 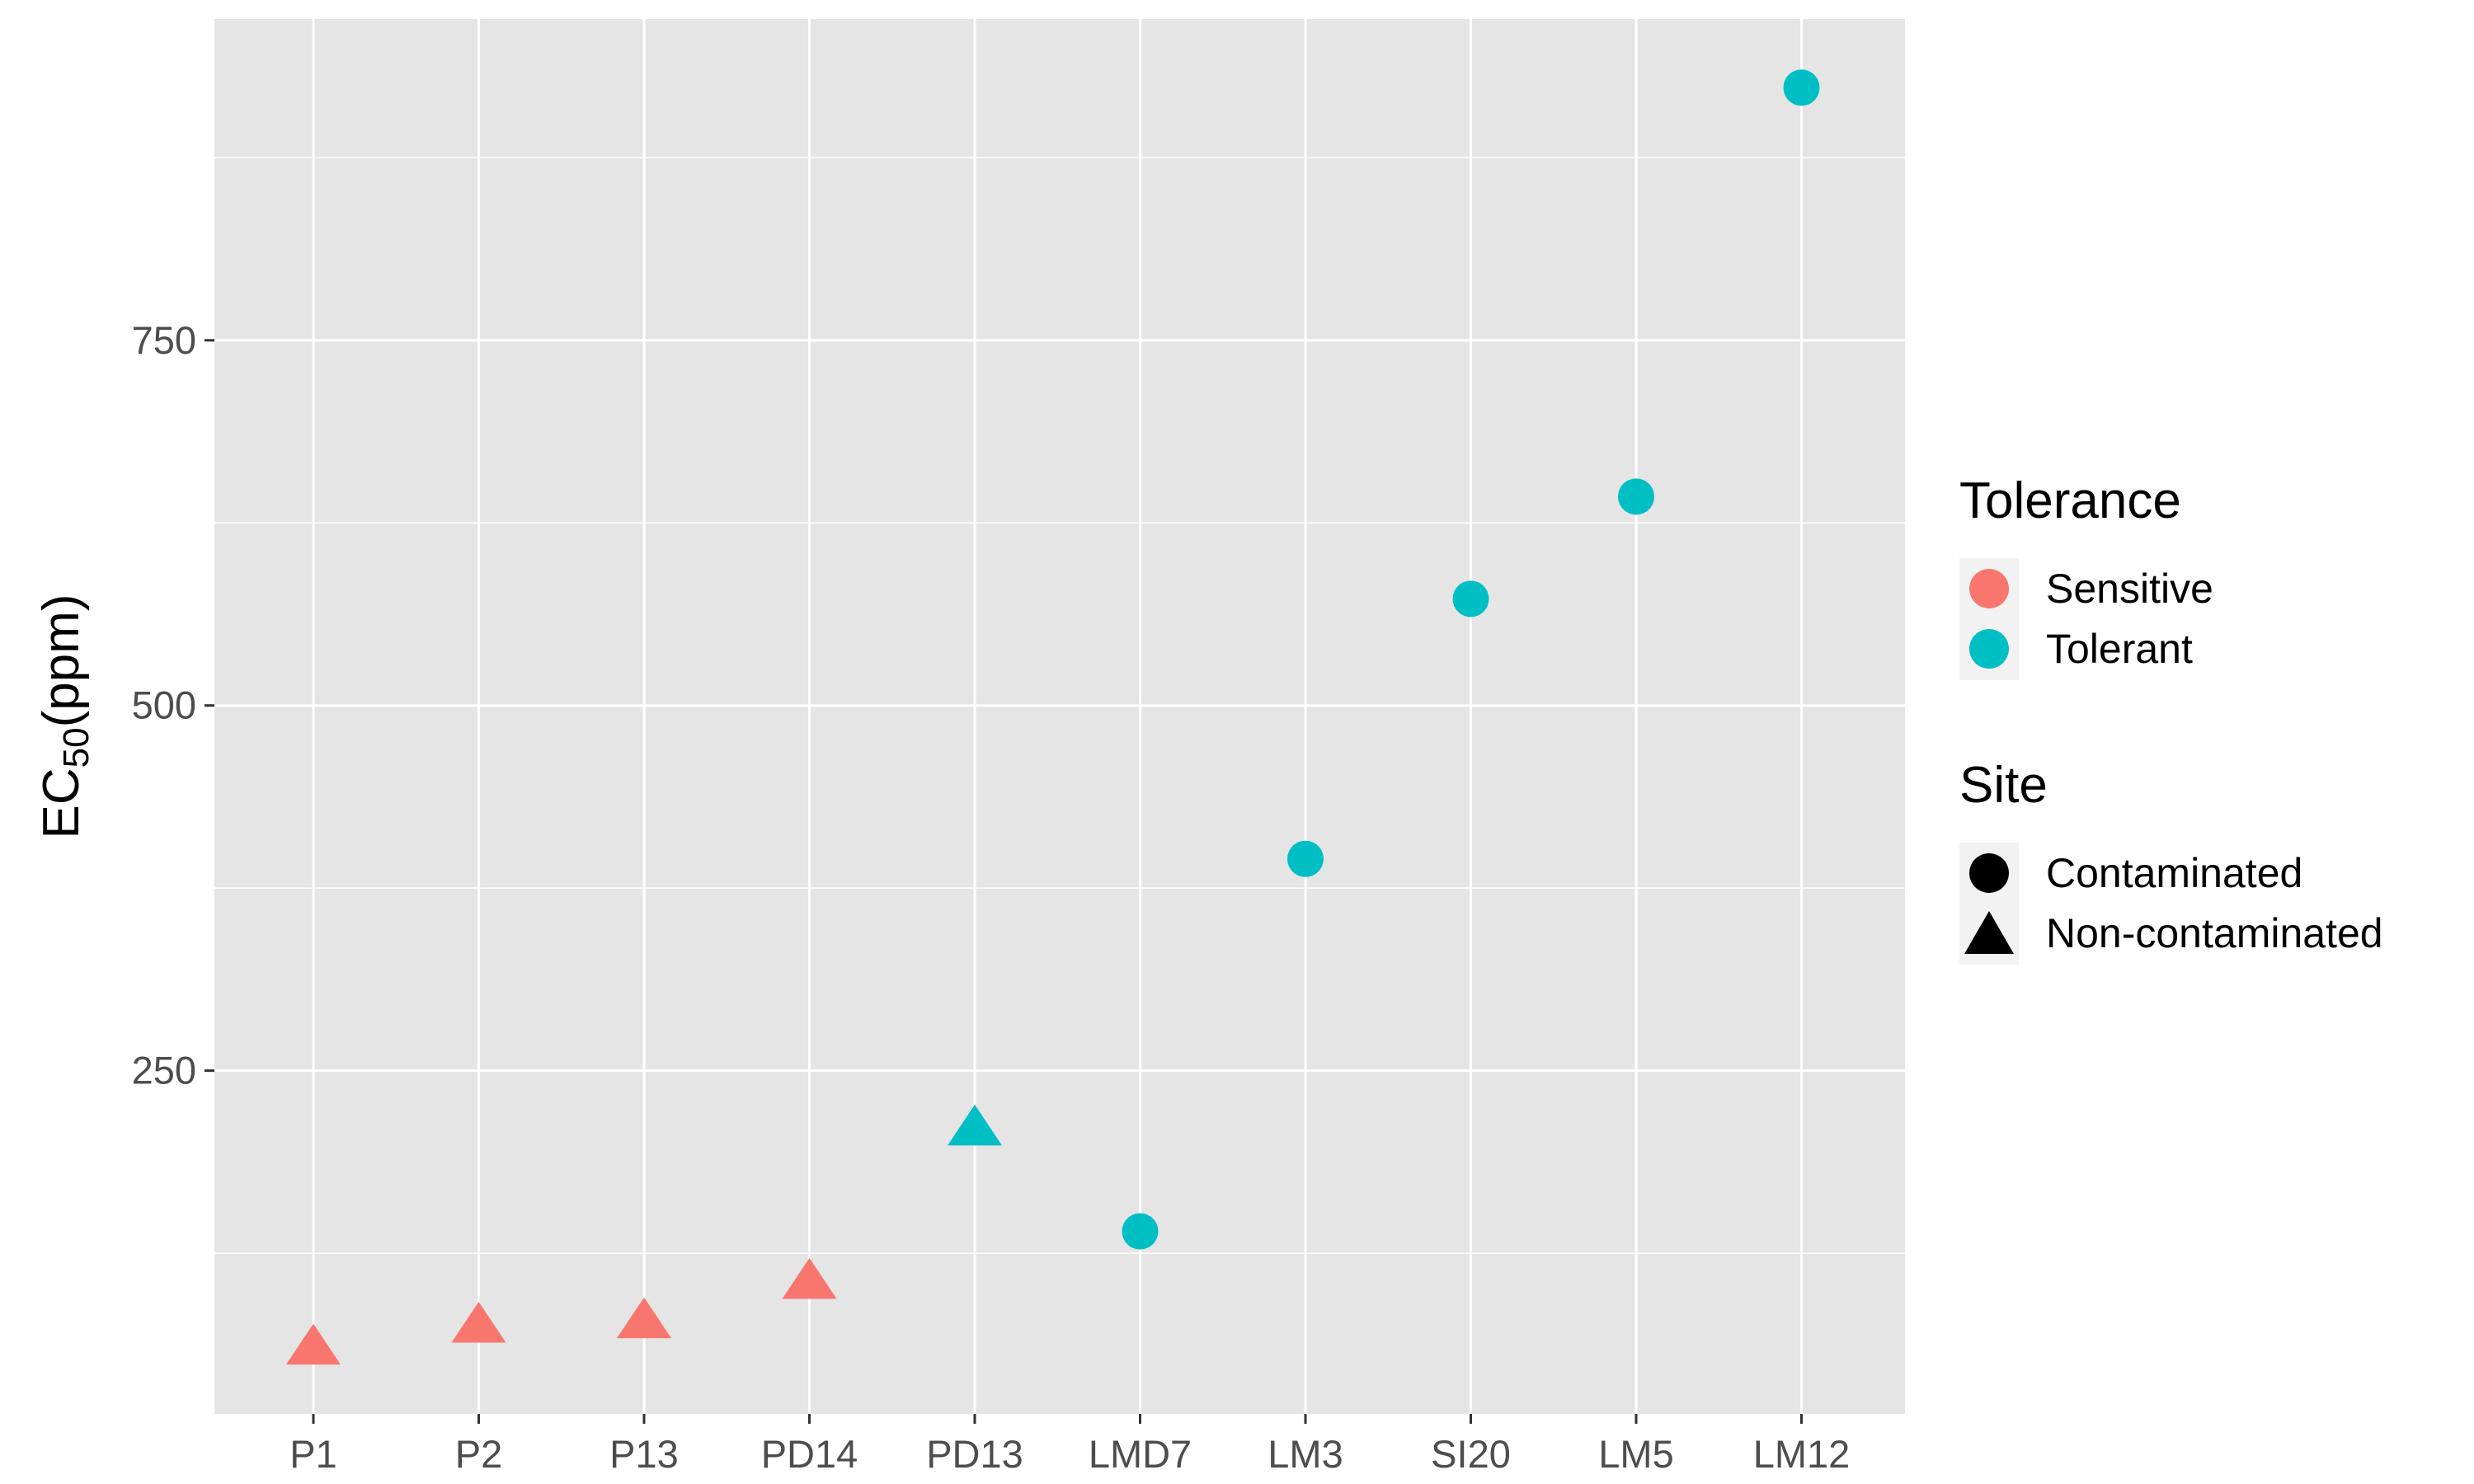 What do you see at coordinates (2174, 873) in the screenshot?
I see `legend-label-contaminated: Contaminated` at bounding box center [2174, 873].